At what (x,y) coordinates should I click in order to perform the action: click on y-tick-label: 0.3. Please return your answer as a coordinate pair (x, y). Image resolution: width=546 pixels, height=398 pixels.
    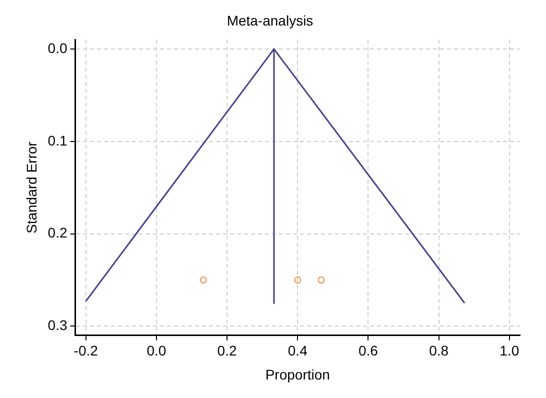
    Looking at the image, I should click on (58, 325).